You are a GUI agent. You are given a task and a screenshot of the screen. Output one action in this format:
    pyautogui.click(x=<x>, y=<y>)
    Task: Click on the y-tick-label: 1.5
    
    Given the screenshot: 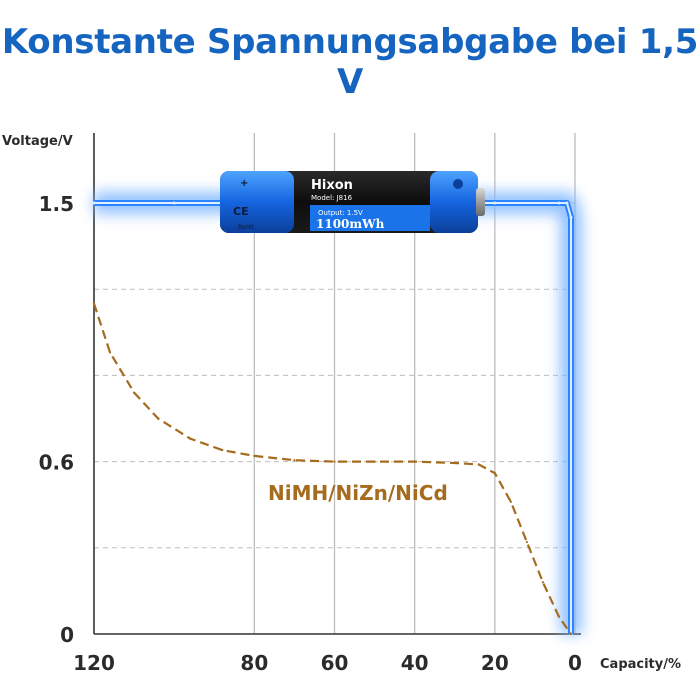 What is the action you would take?
    pyautogui.click(x=56, y=204)
    